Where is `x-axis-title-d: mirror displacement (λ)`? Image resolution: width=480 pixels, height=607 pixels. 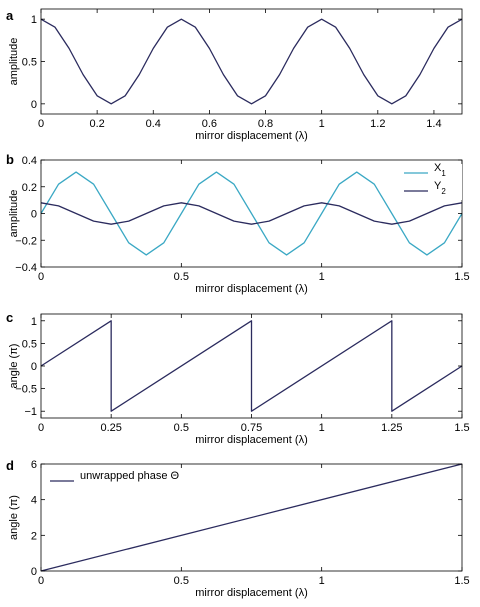 x-axis-title-d: mirror displacement (λ) is located at coordinates (251, 593).